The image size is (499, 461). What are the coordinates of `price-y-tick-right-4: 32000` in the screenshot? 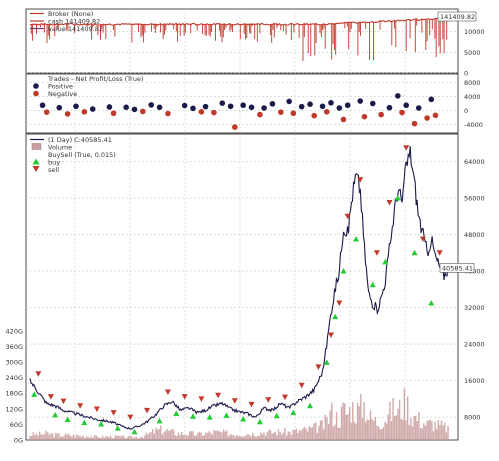 It's located at (474, 308).